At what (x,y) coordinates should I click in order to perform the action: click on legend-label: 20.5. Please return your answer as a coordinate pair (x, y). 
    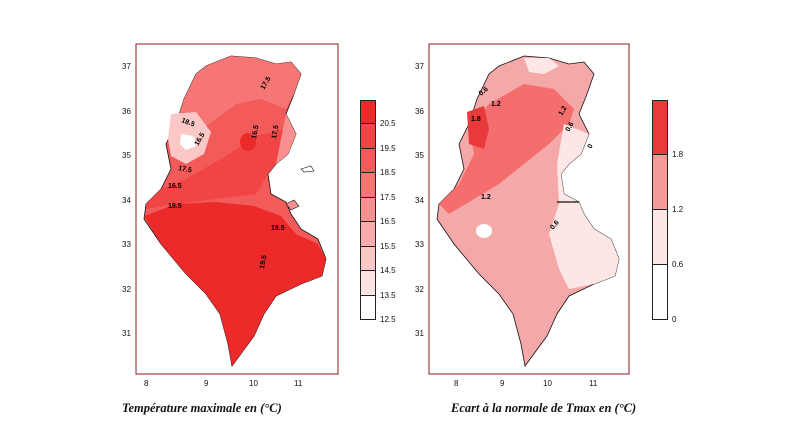
    Looking at the image, I should click on (388, 124).